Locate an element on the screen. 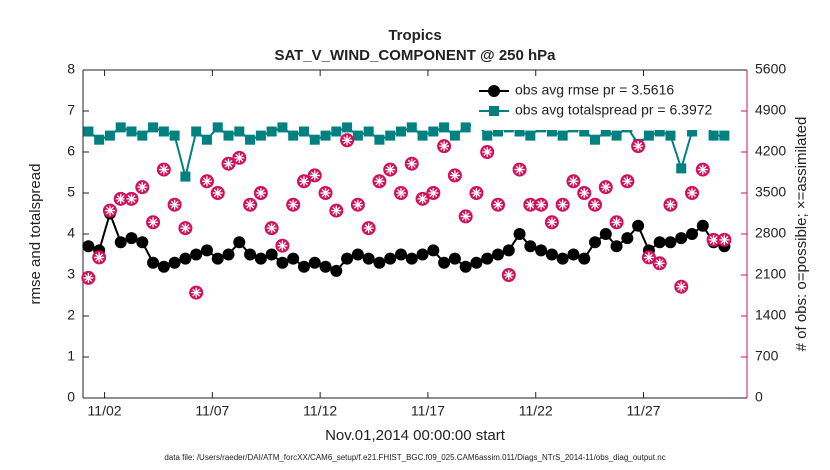  chart-subtitle: SAT_V_WIND_COMPONENT @ 250 hPa is located at coordinates (415, 55).